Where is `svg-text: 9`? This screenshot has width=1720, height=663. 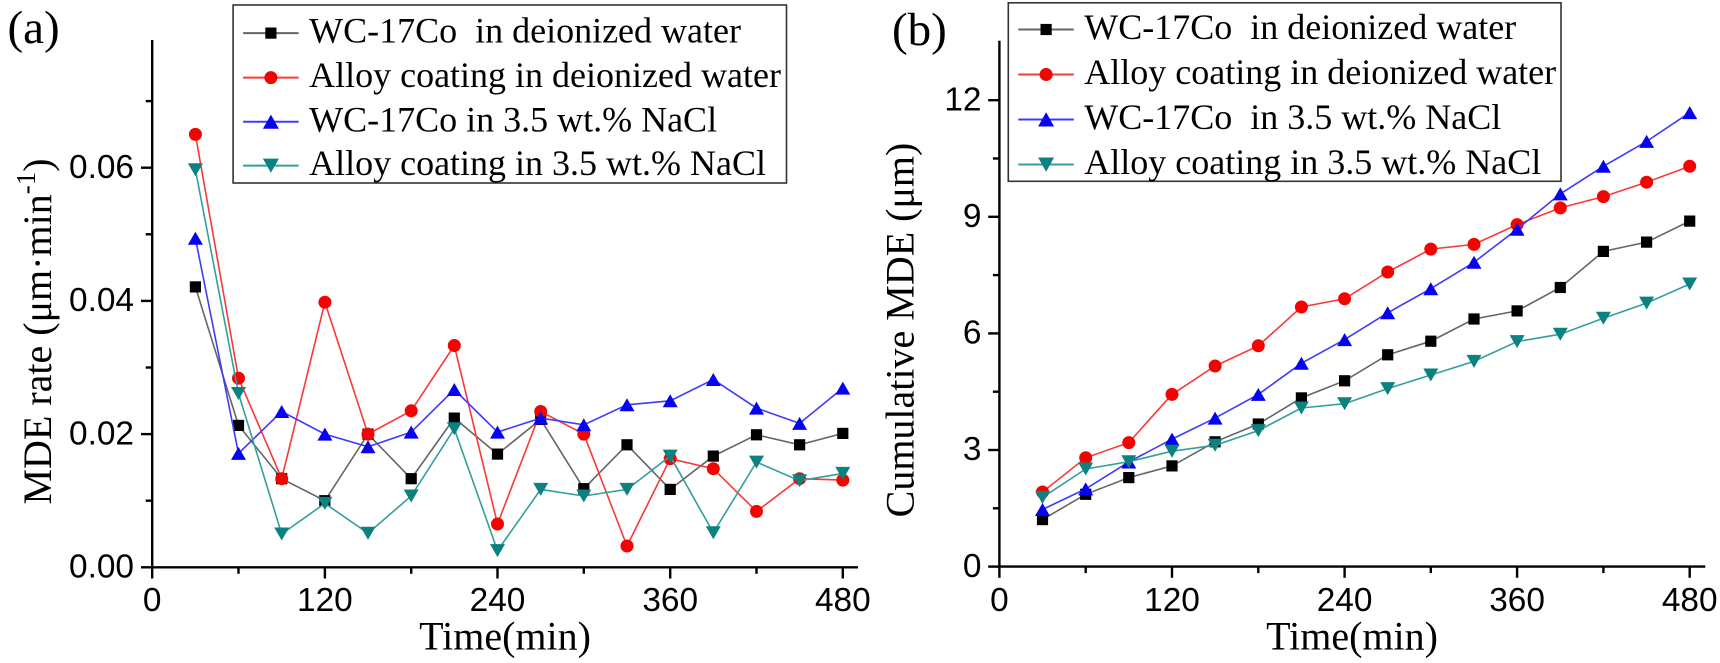 svg-text: 9 is located at coordinates (972, 216).